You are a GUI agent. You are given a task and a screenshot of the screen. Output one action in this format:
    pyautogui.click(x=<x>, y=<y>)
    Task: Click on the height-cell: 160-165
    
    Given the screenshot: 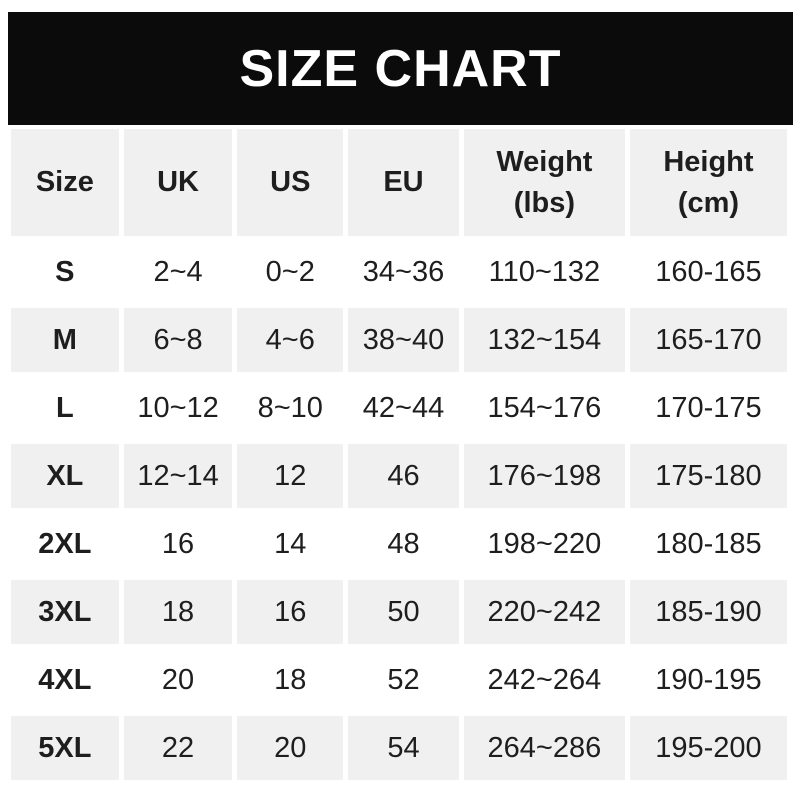 What is the action you would take?
    pyautogui.click(x=708, y=272)
    